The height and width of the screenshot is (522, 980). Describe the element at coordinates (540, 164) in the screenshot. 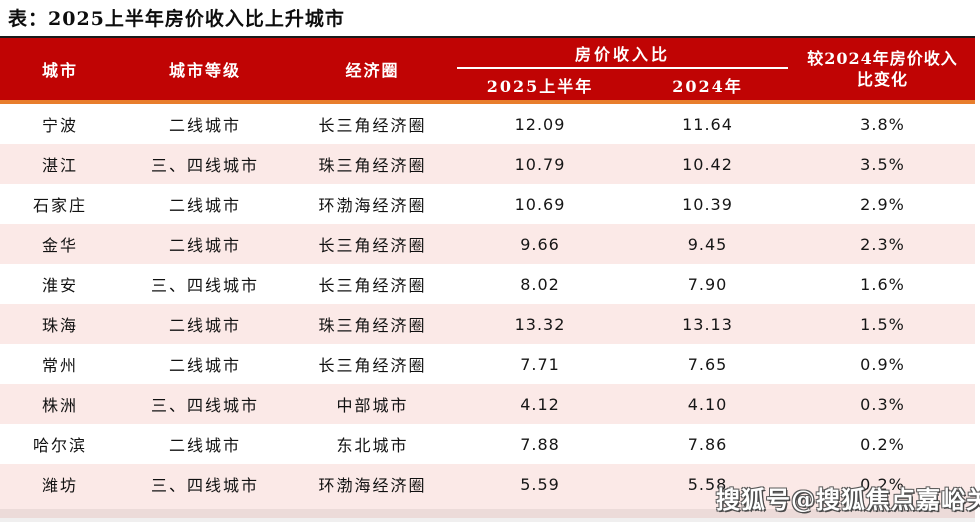

I see `cell-2025h1-value: 10.79` at that location.